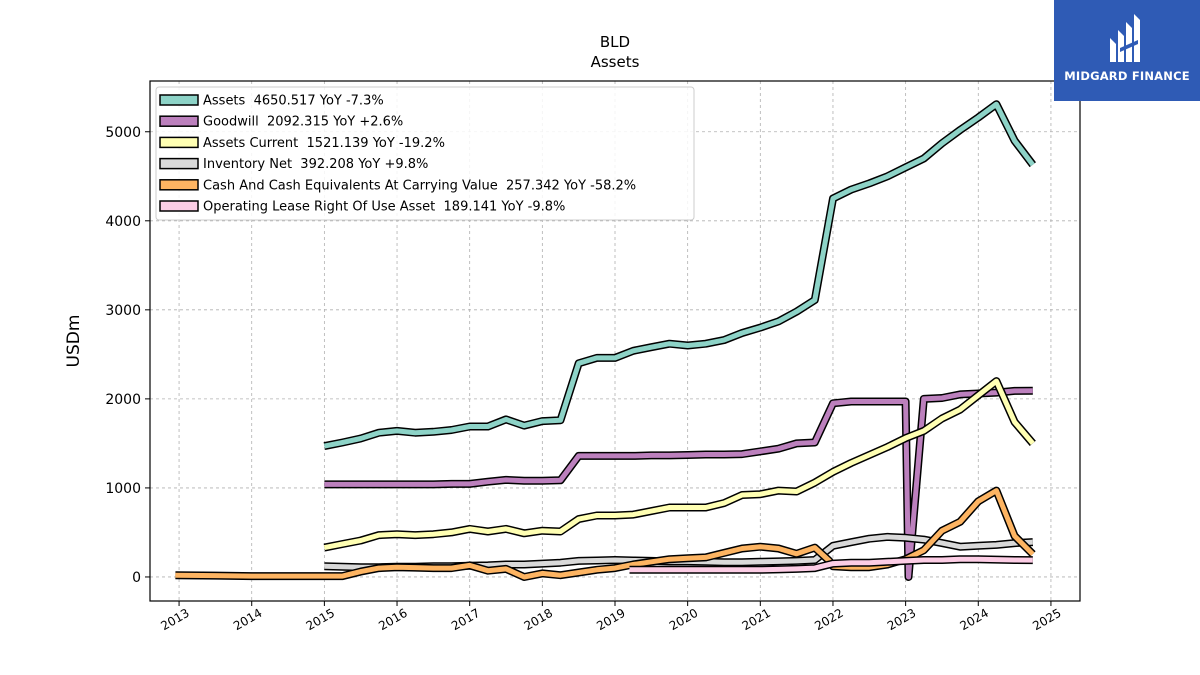 The width and height of the screenshot is (1200, 675). Describe the element at coordinates (136, 578) in the screenshot. I see `y-tick-label: 0` at that location.